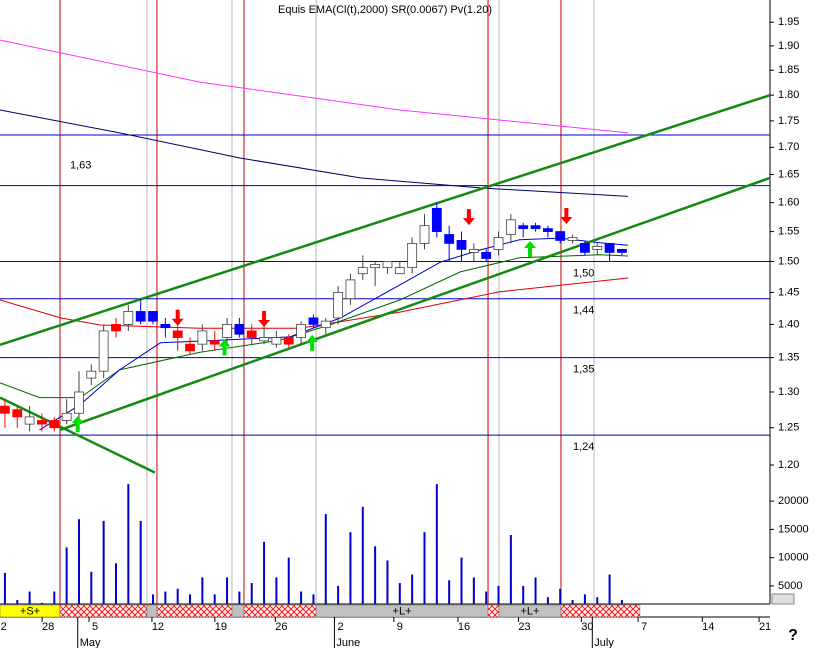 Image resolution: width=817 pixels, height=648 pixels. I want to click on x-tick-label: 14, so click(708, 627).